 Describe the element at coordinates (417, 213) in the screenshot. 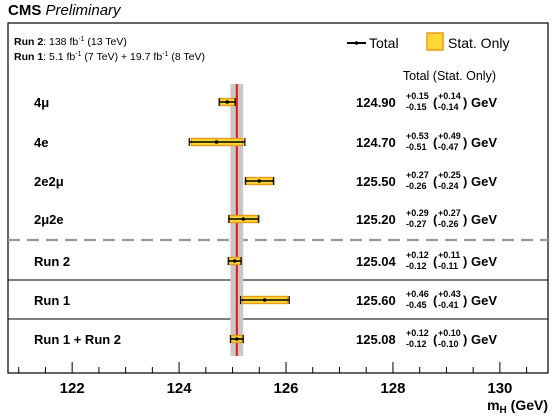

I see `total-up-uncertainty: +0.29` at that location.